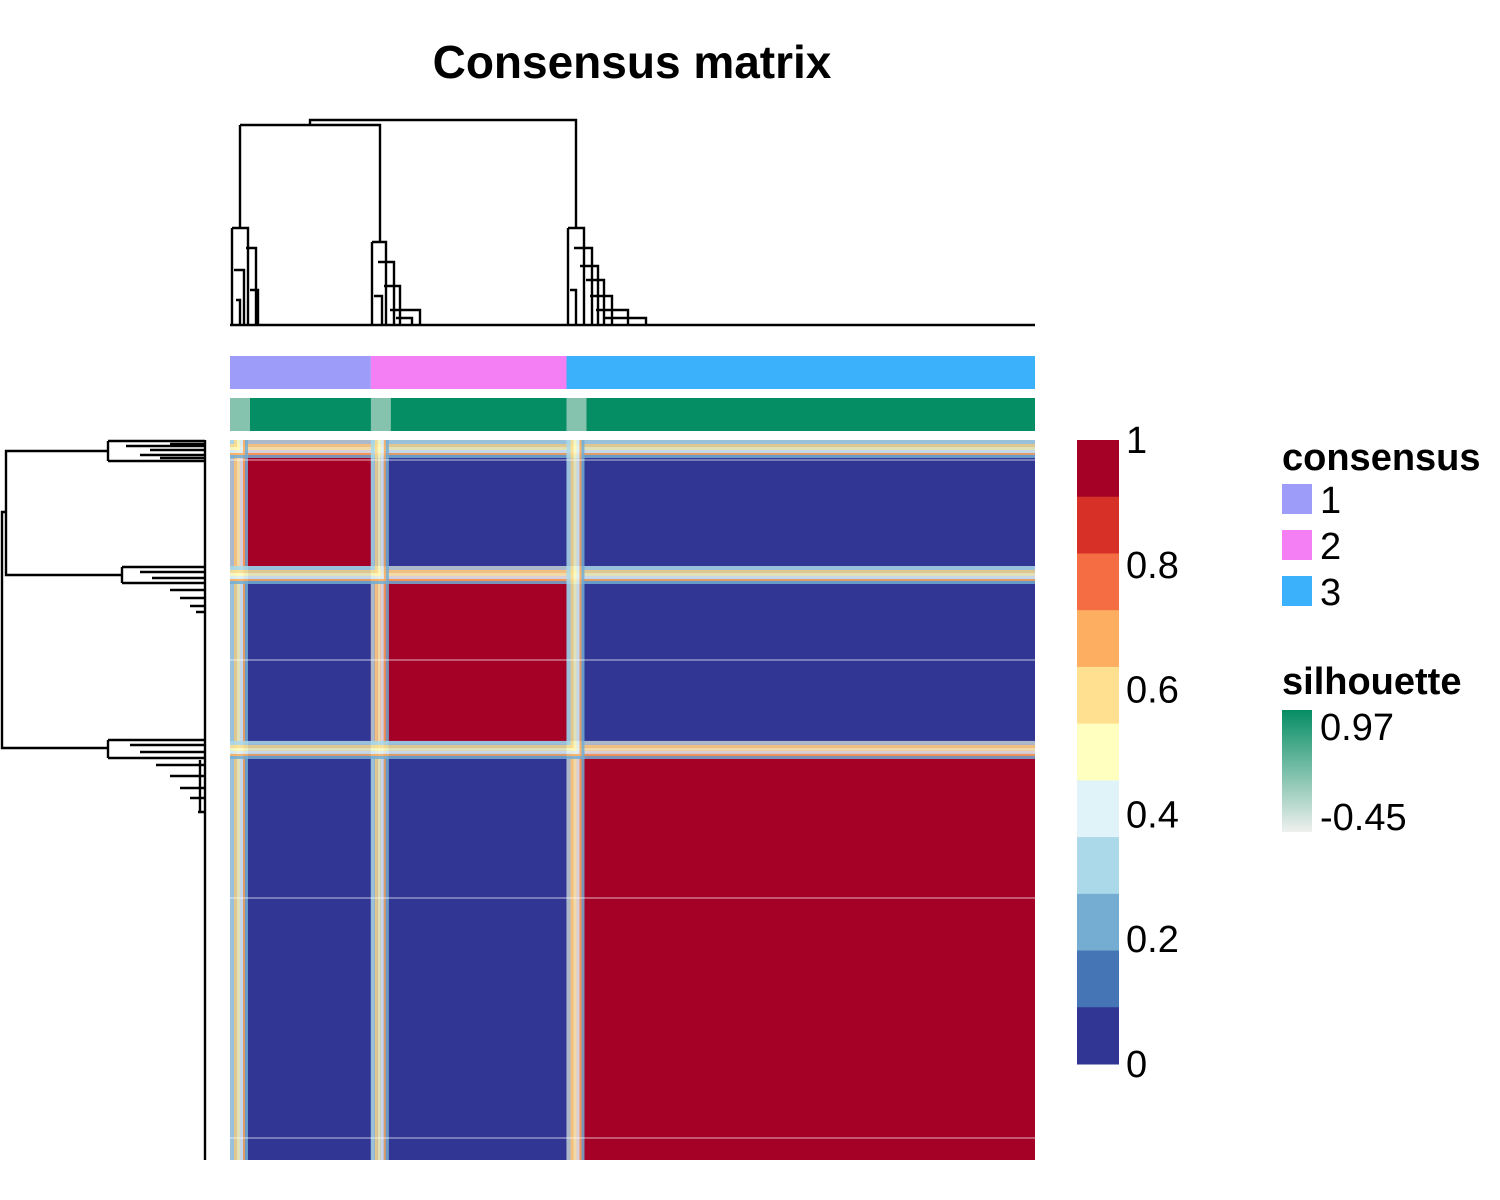 The height and width of the screenshot is (1200, 1500). I want to click on consensus-legend-title: consensus, so click(1381, 458).